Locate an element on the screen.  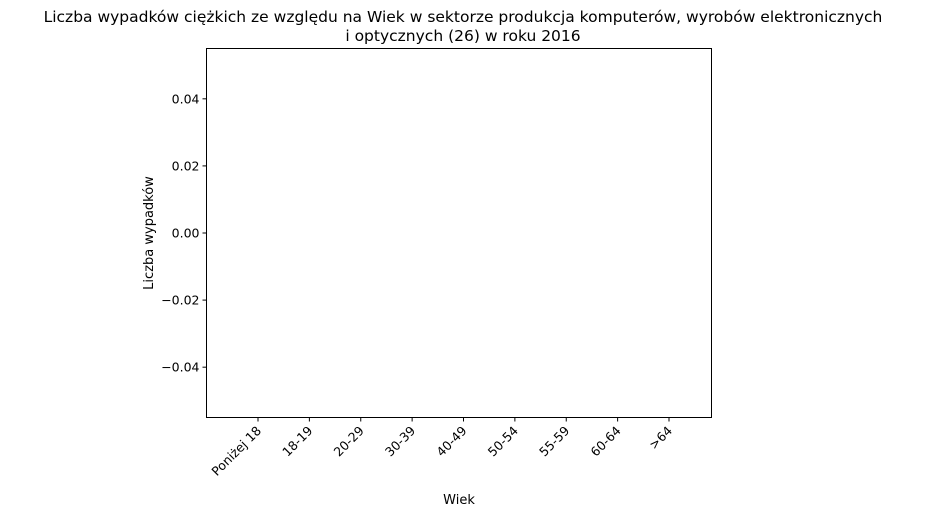
x-tick-label: 55-59 is located at coordinates (554, 441).